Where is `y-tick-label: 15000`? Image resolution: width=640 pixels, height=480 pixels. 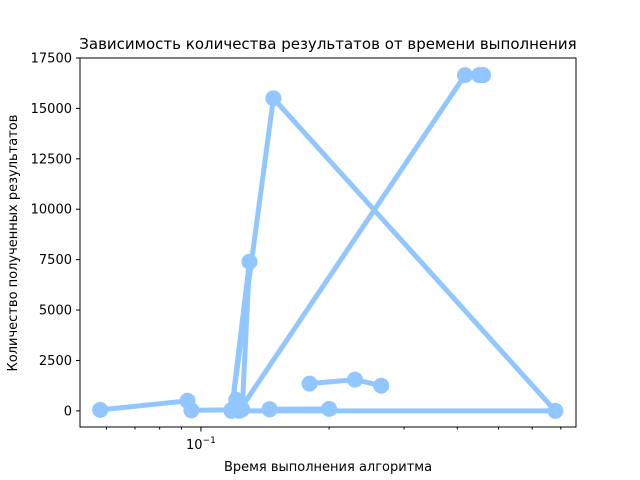
y-tick-label: 15000 is located at coordinates (51, 109).